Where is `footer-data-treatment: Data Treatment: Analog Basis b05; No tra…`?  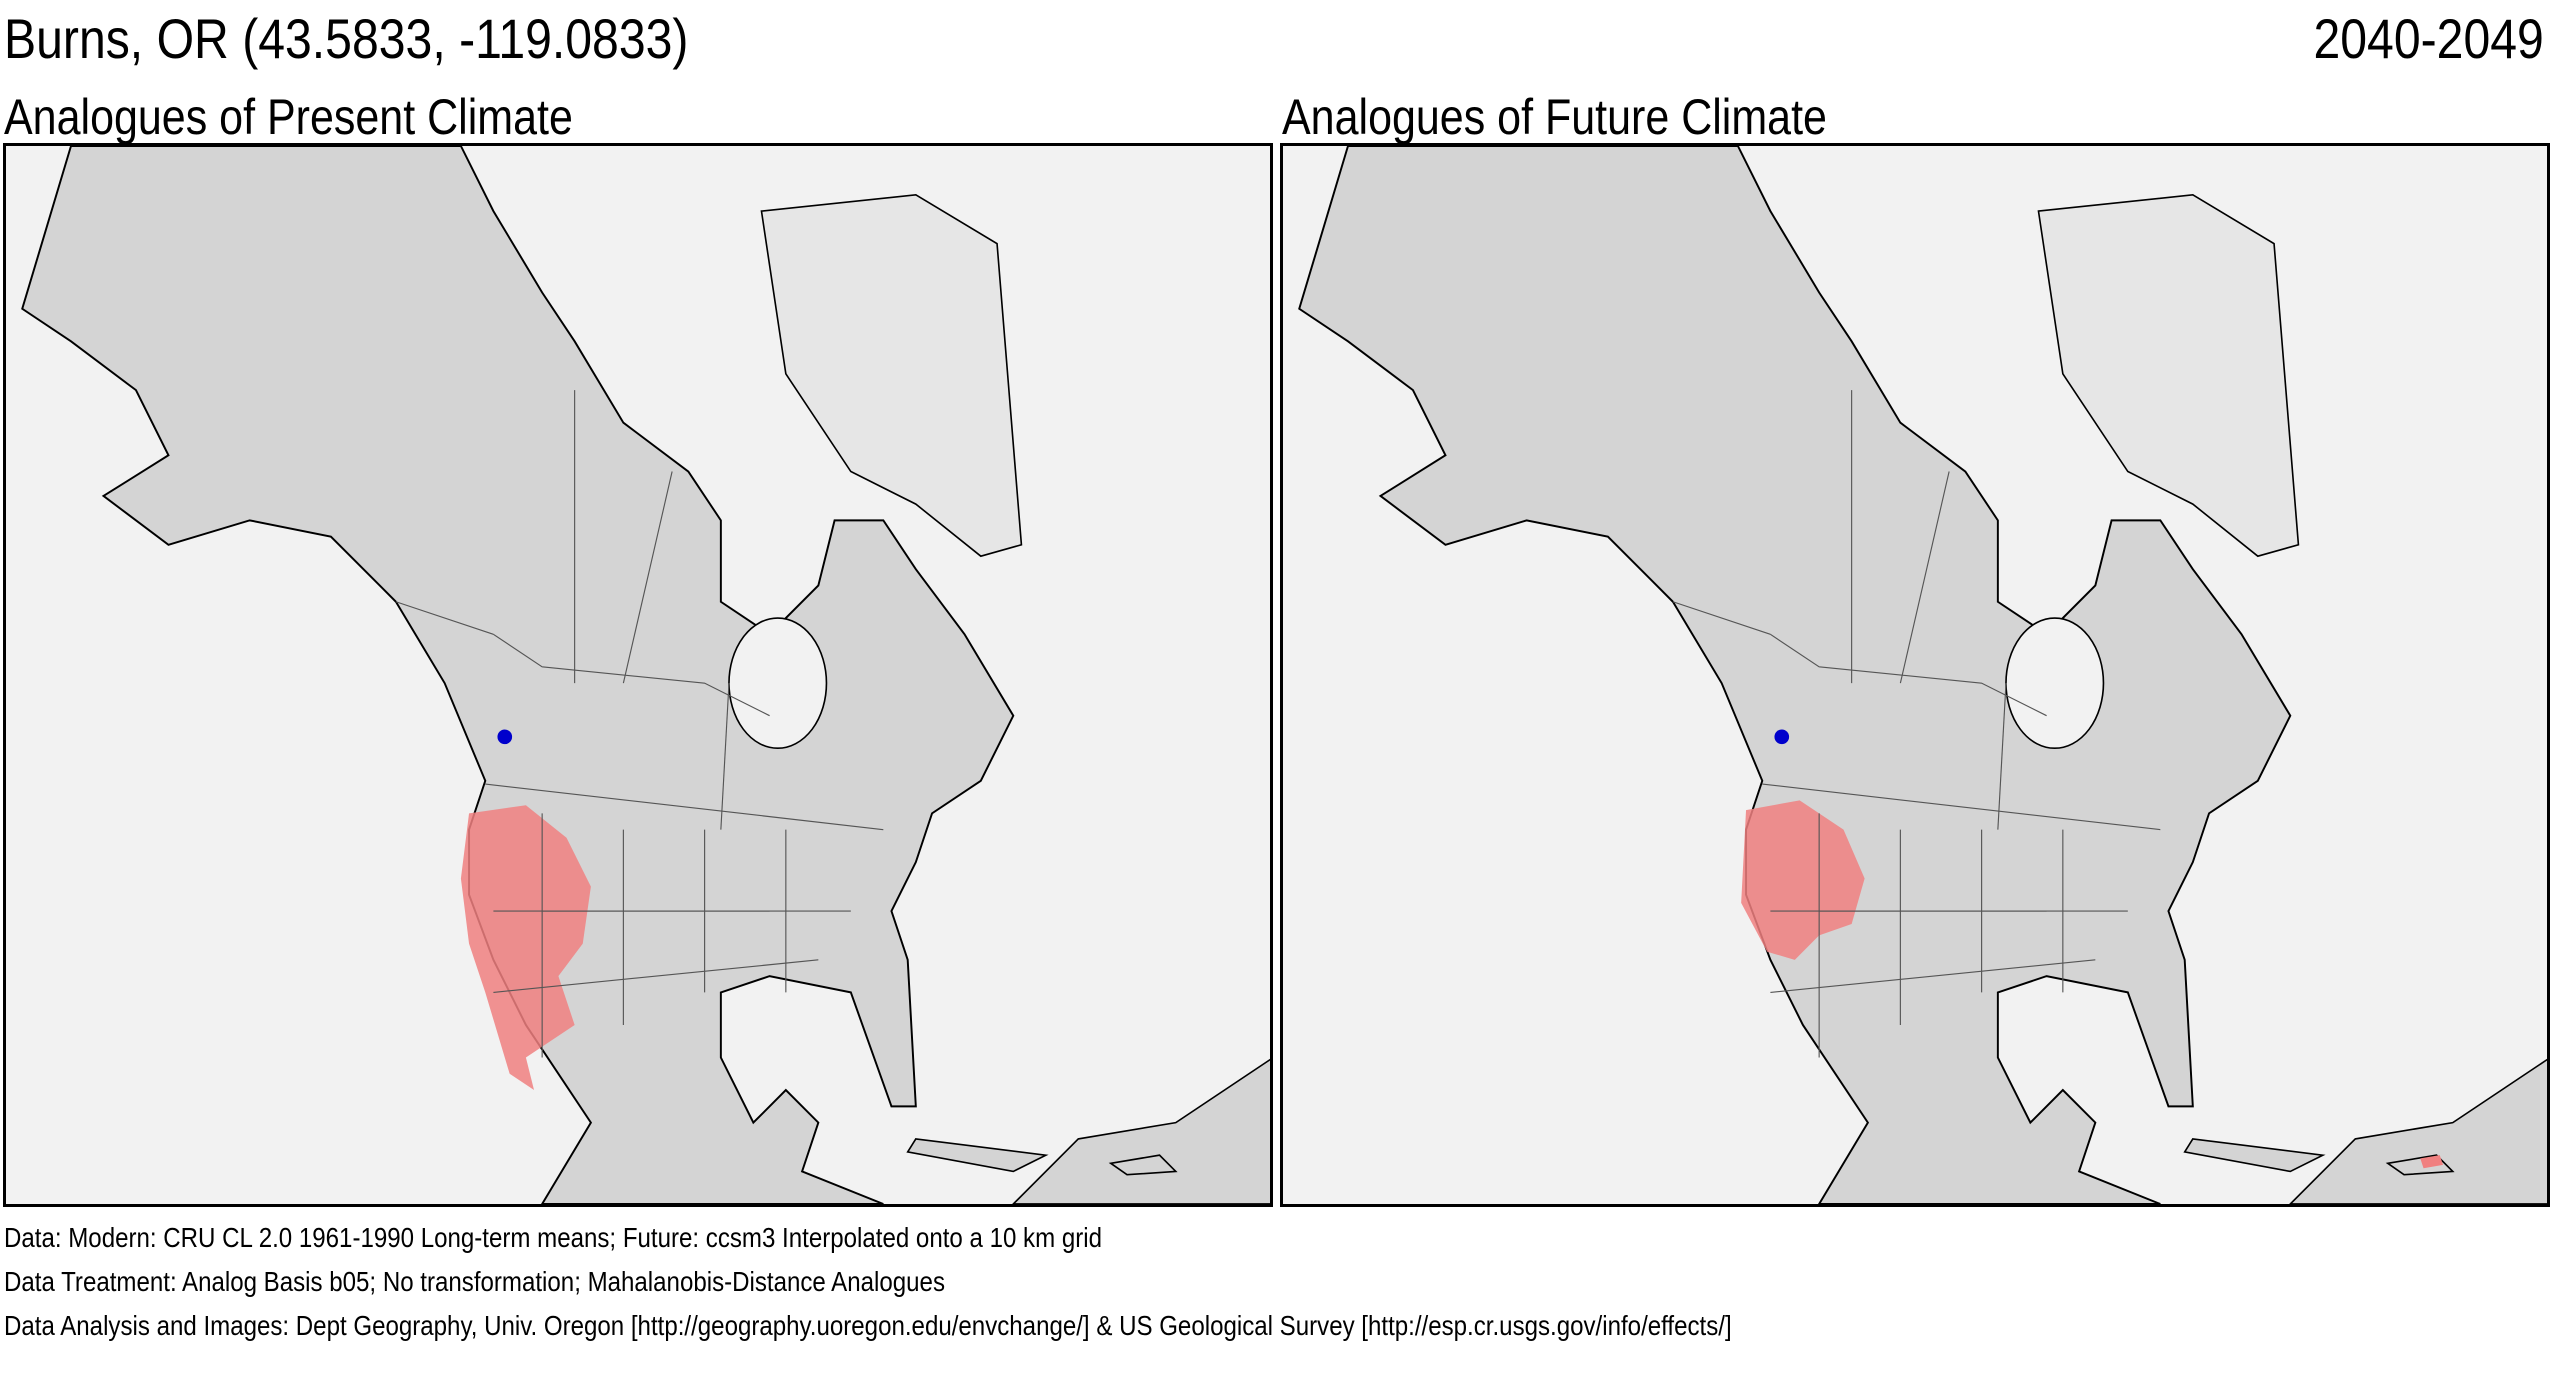 footer-data-treatment: Data Treatment: Analog Basis b05; No tra… is located at coordinates (475, 1281).